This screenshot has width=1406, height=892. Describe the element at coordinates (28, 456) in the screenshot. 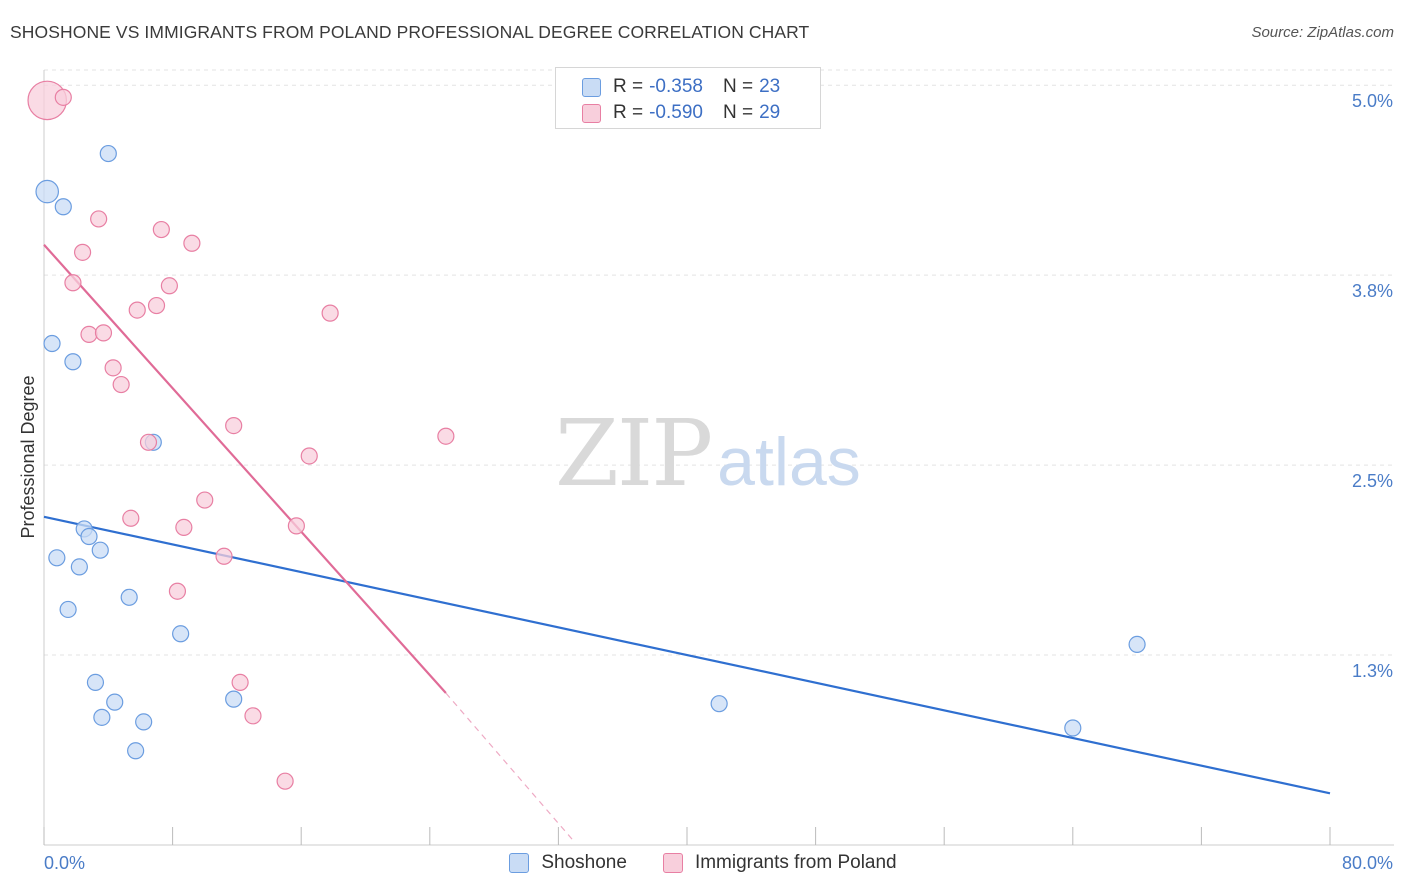

I see `y-axis-label: Professional Degree` at that location.